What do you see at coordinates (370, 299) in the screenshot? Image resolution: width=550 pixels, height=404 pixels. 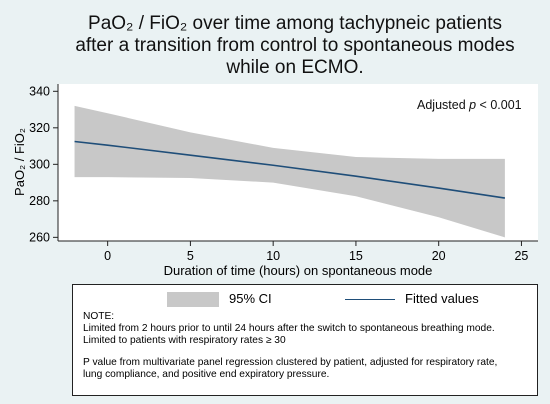 I see `legend-fit-line` at bounding box center [370, 299].